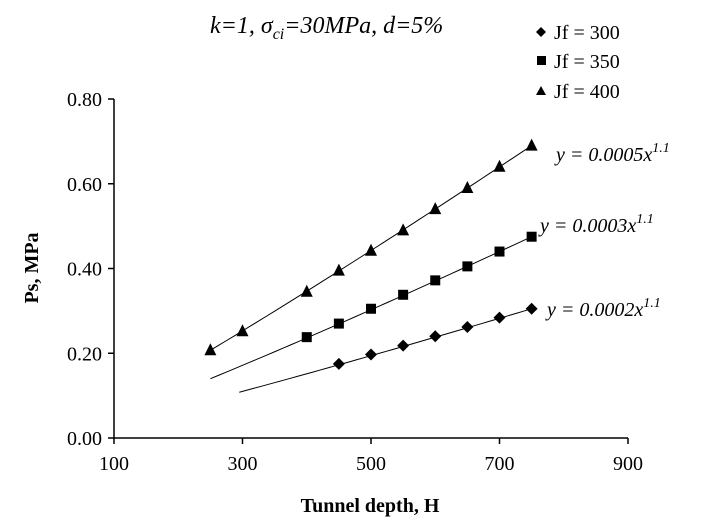  Describe the element at coordinates (84, 439) in the screenshot. I see `y-tick-label: 0.00` at that location.